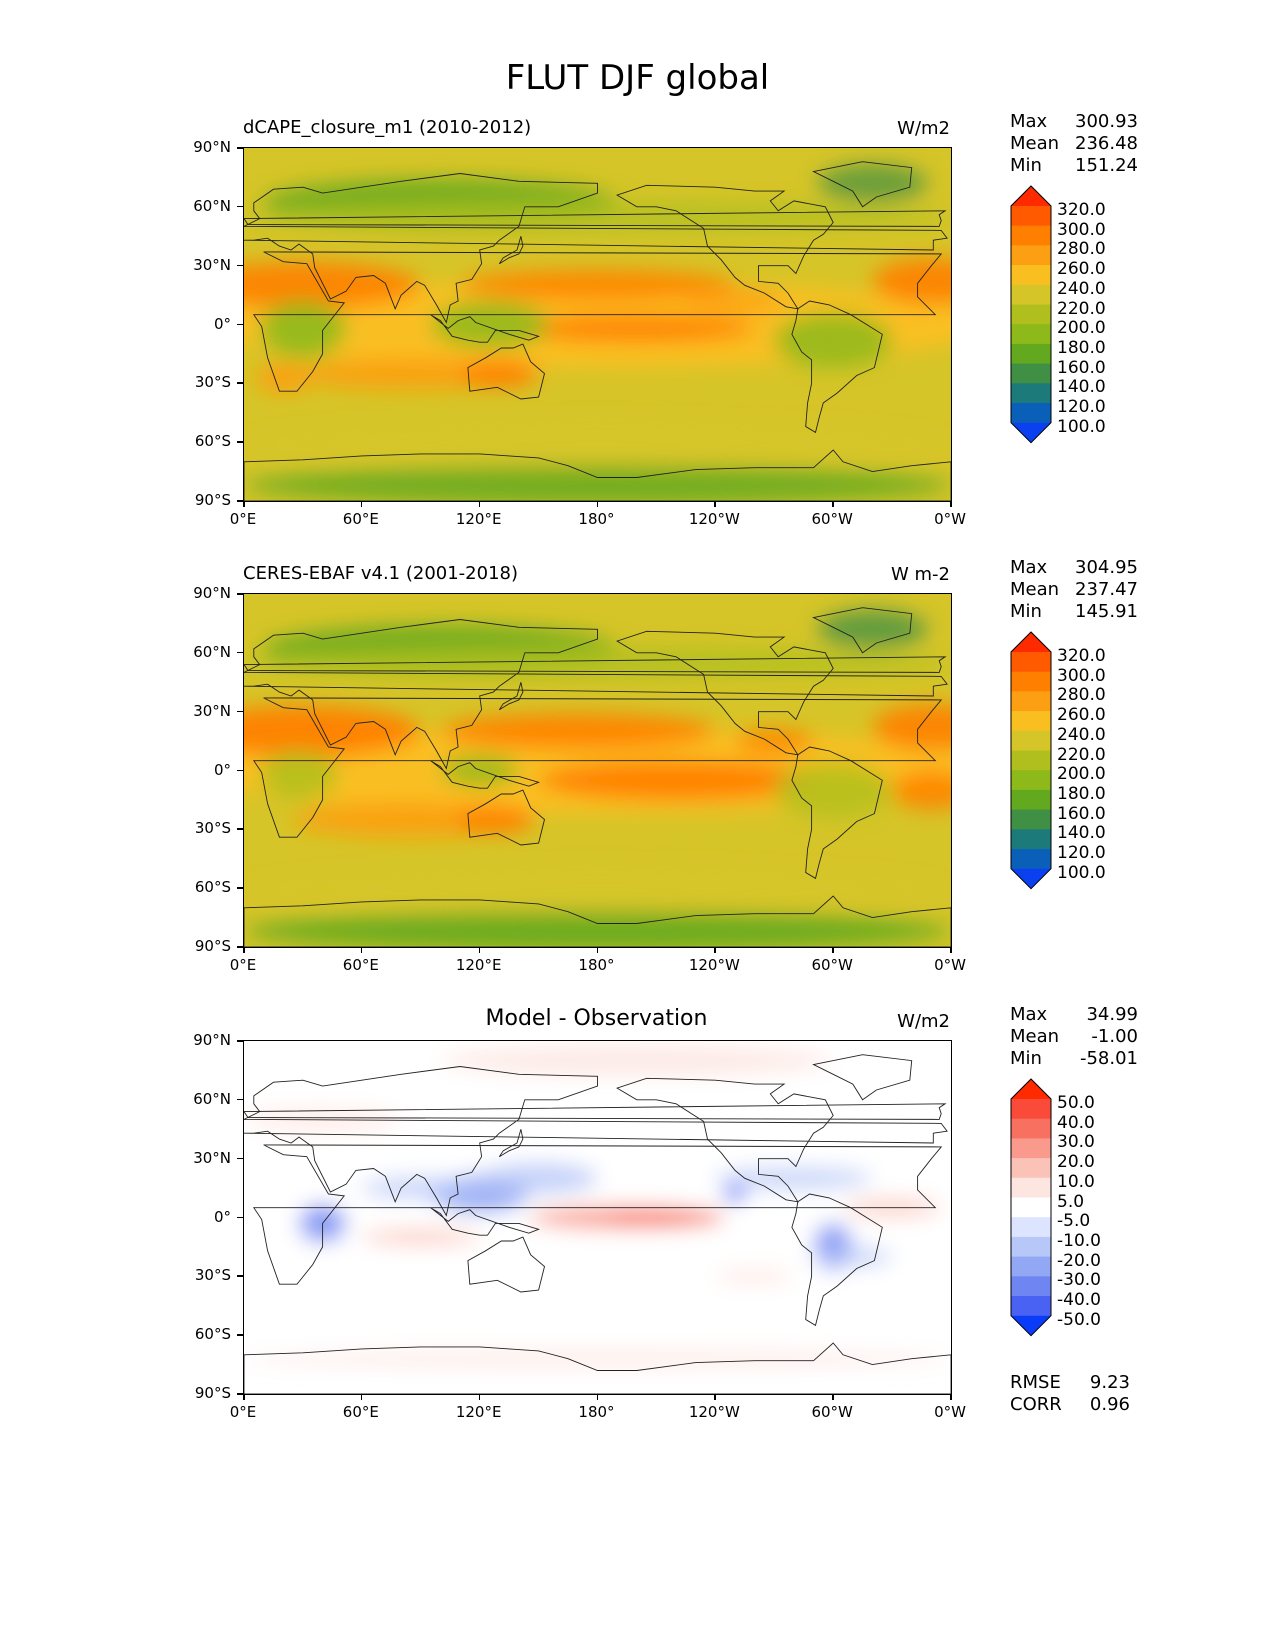 The height and width of the screenshot is (1650, 1275). I want to click on coastline-eurasia, so click(596, 694).